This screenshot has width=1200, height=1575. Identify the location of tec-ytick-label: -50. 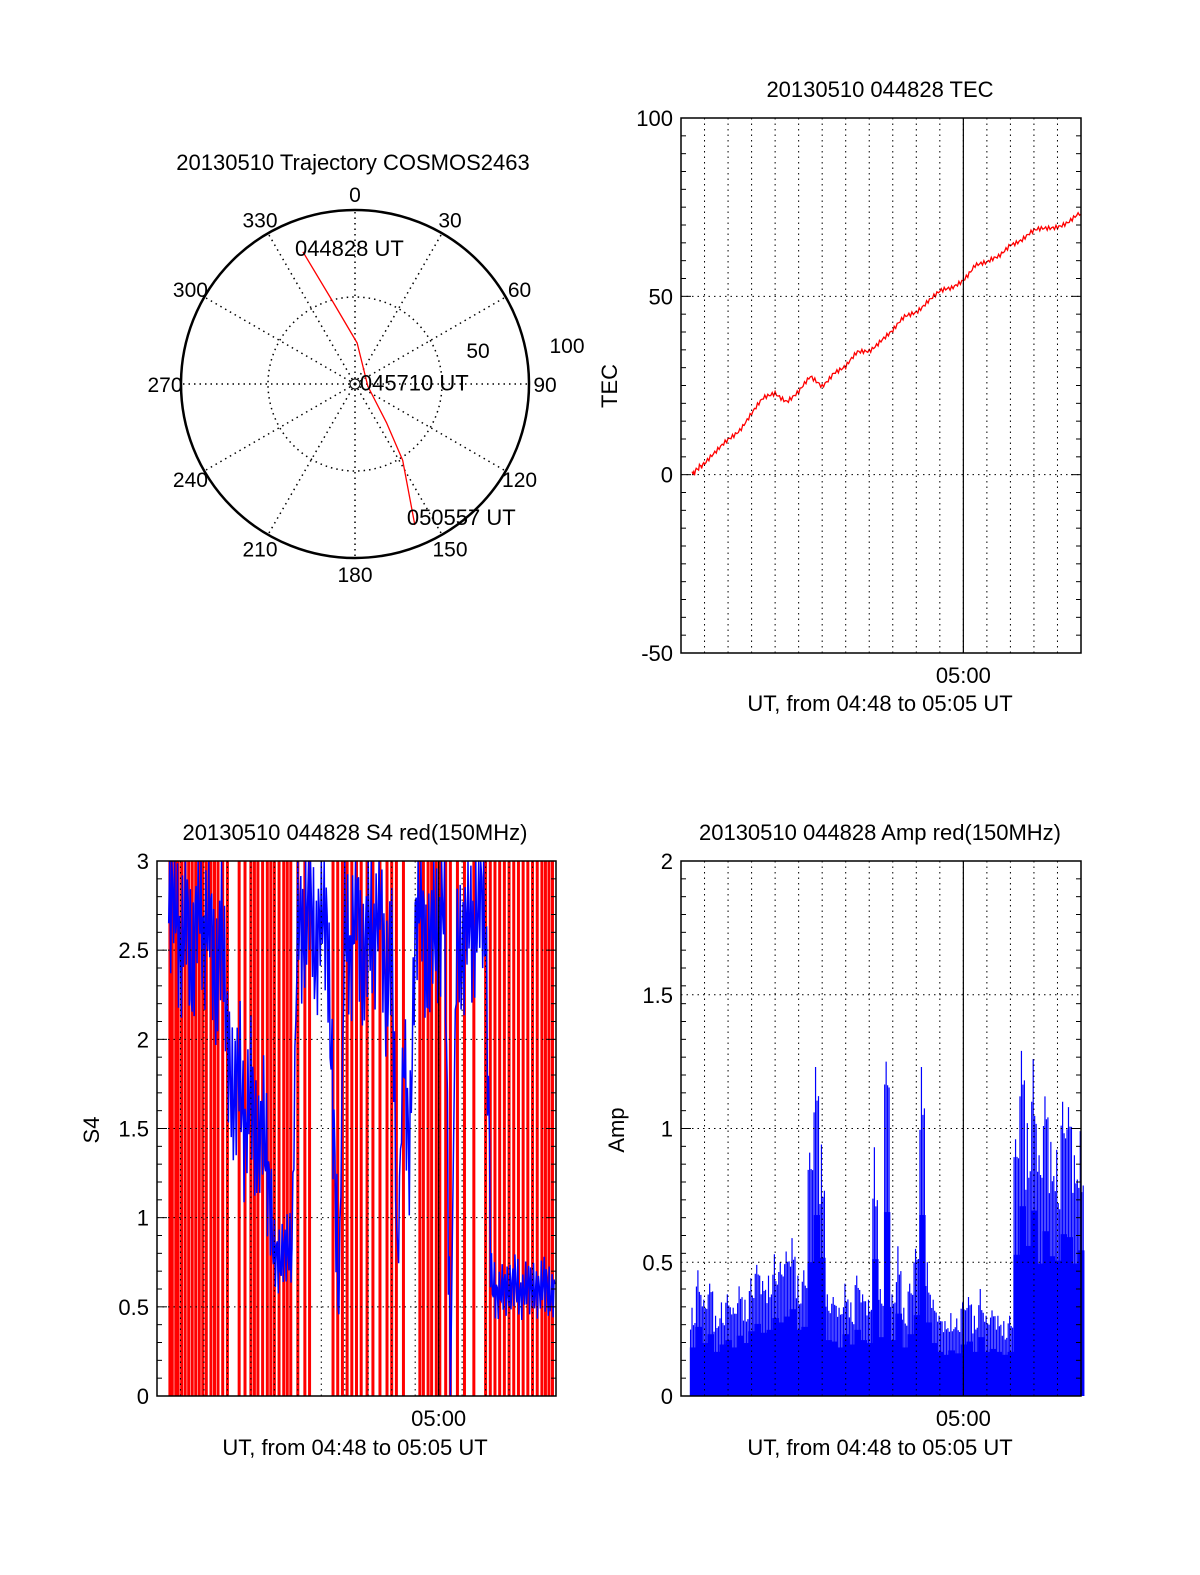
(657, 653).